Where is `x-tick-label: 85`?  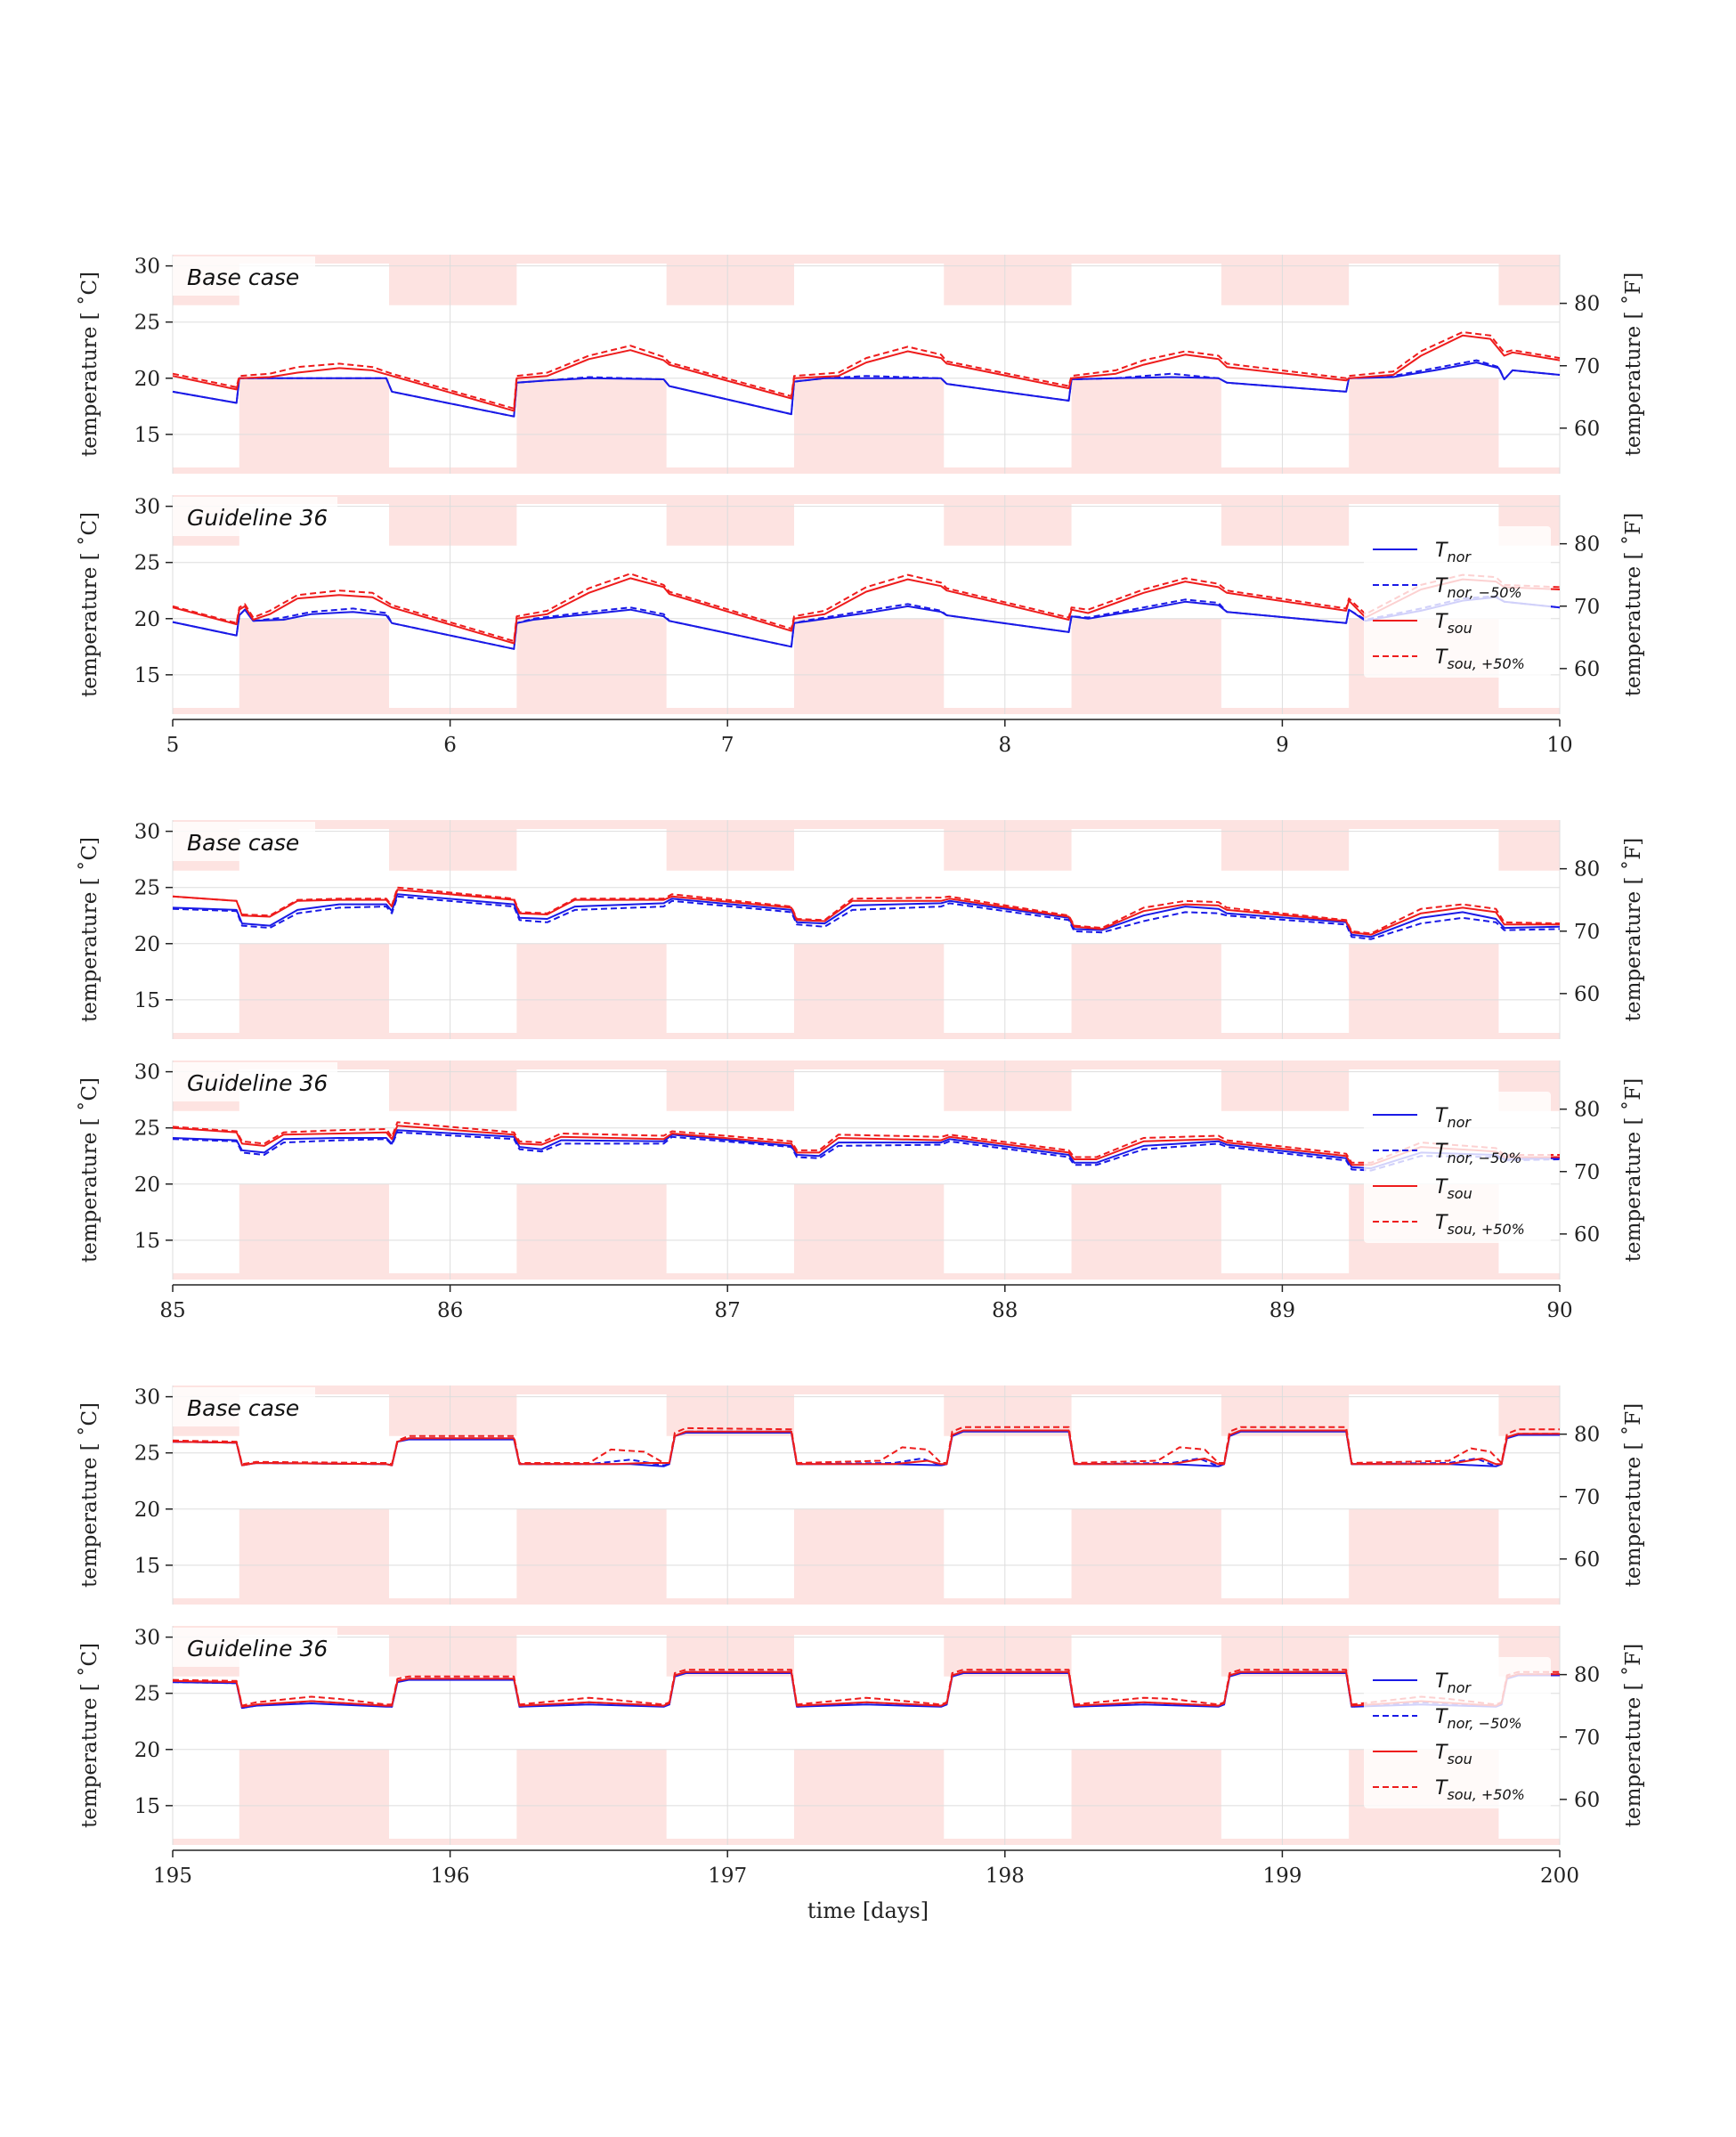 x-tick-label: 85 is located at coordinates (172, 1310).